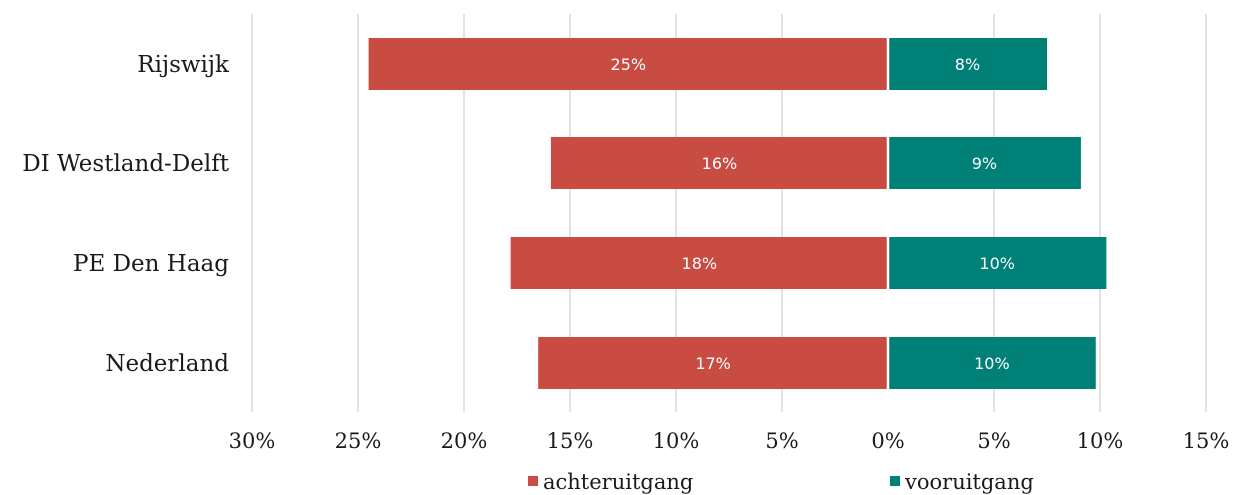 The height and width of the screenshot is (495, 1233). I want to click on bar-data-label: 8%, so click(967, 64).